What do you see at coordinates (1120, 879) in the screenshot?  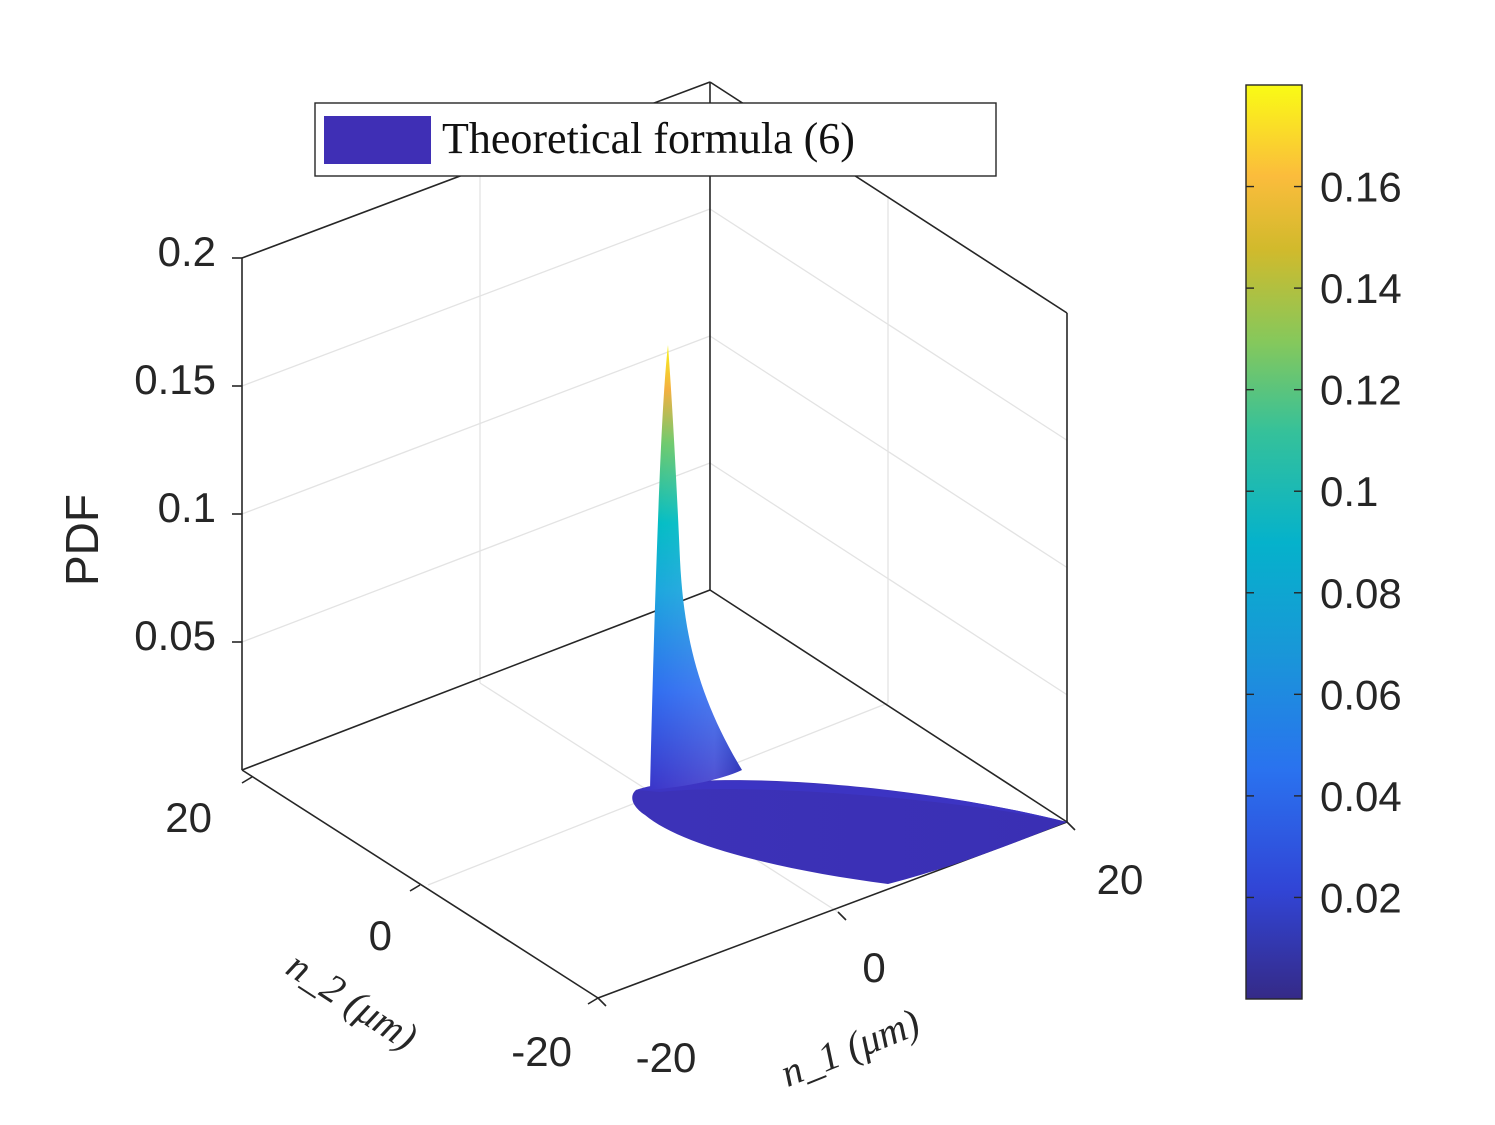 I see `n1-tick-label: 20` at bounding box center [1120, 879].